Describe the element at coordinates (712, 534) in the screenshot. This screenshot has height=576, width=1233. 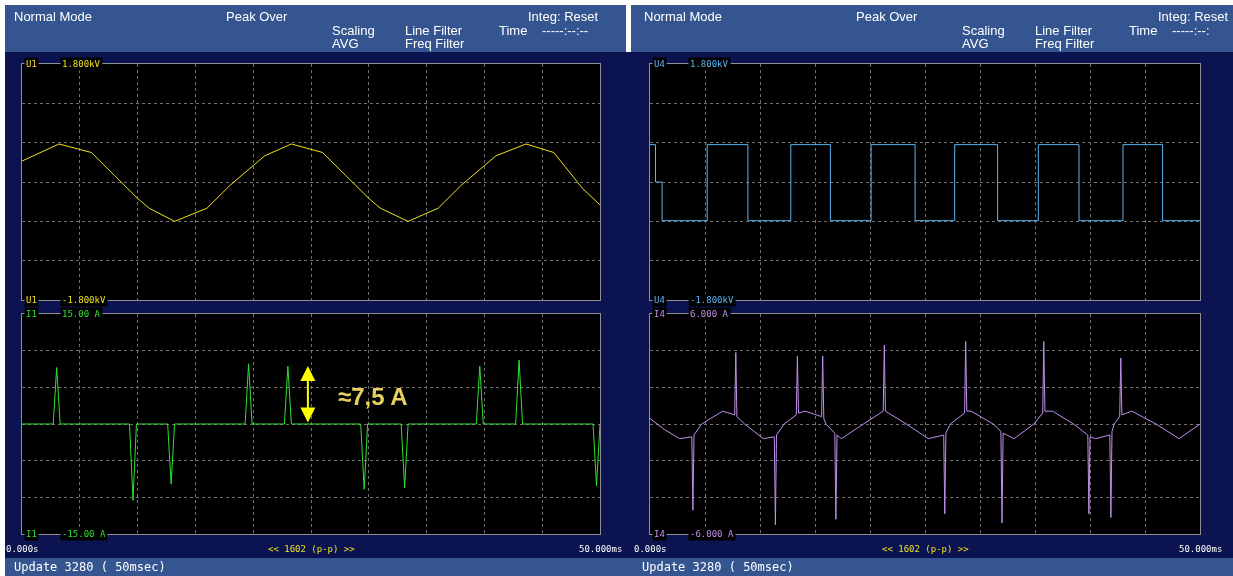
I see `y-tick-label: -6.000 A` at that location.